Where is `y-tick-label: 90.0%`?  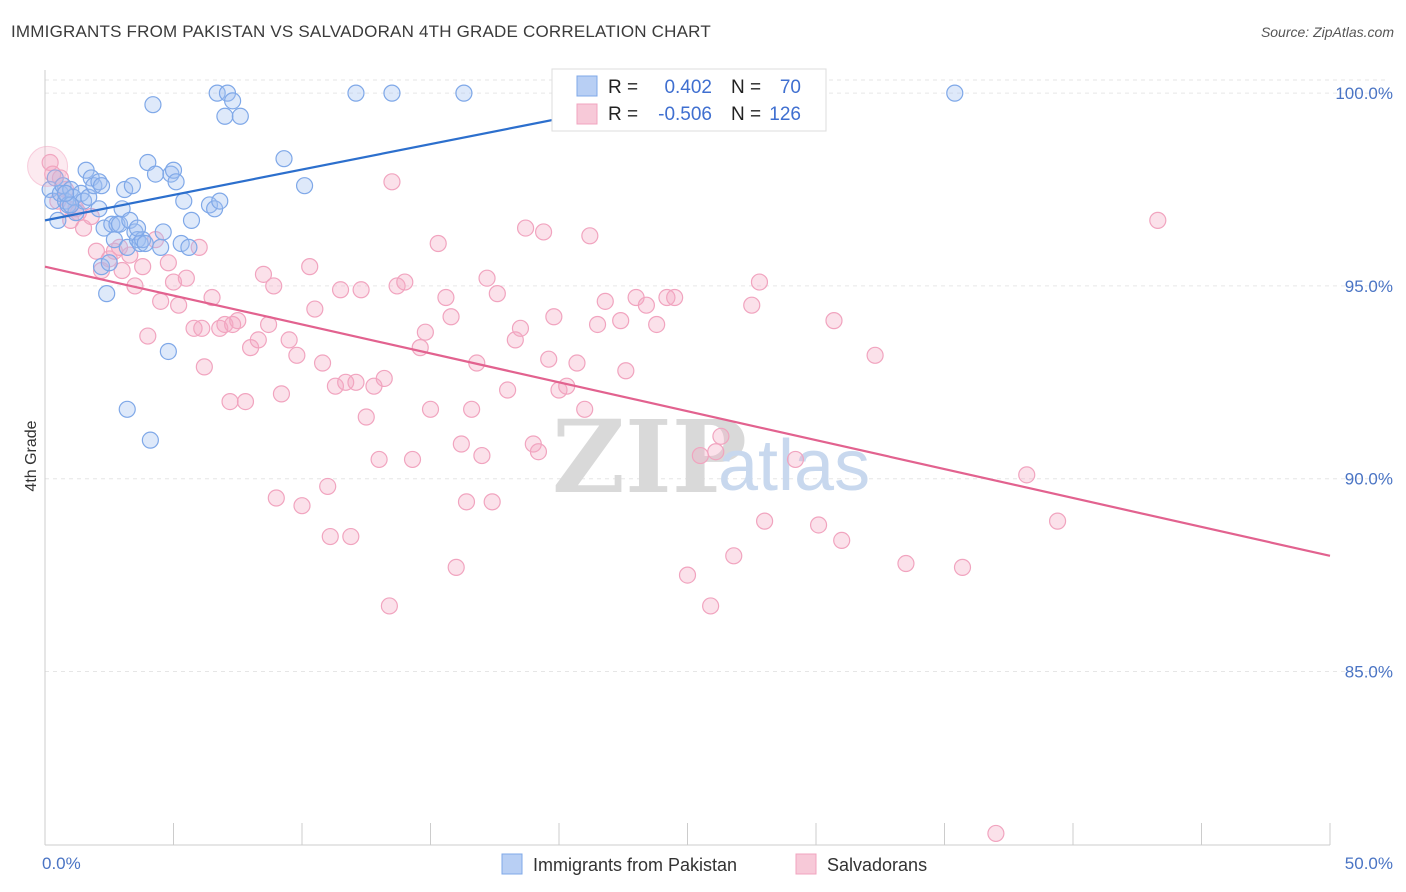 y-tick-label: 90.0% is located at coordinates (1369, 479).